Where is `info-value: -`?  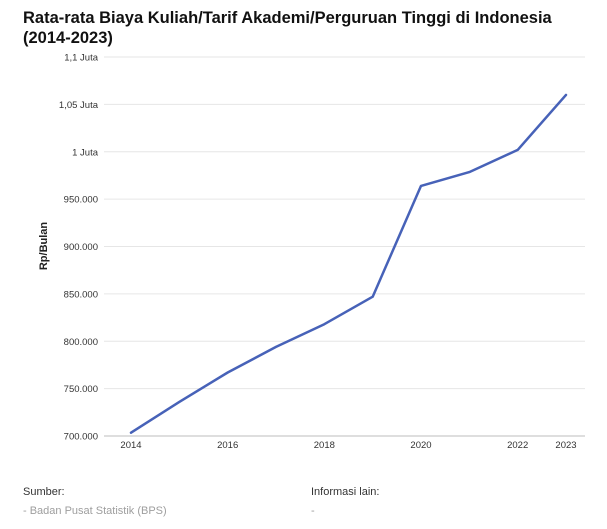
info-value: - is located at coordinates (313, 511).